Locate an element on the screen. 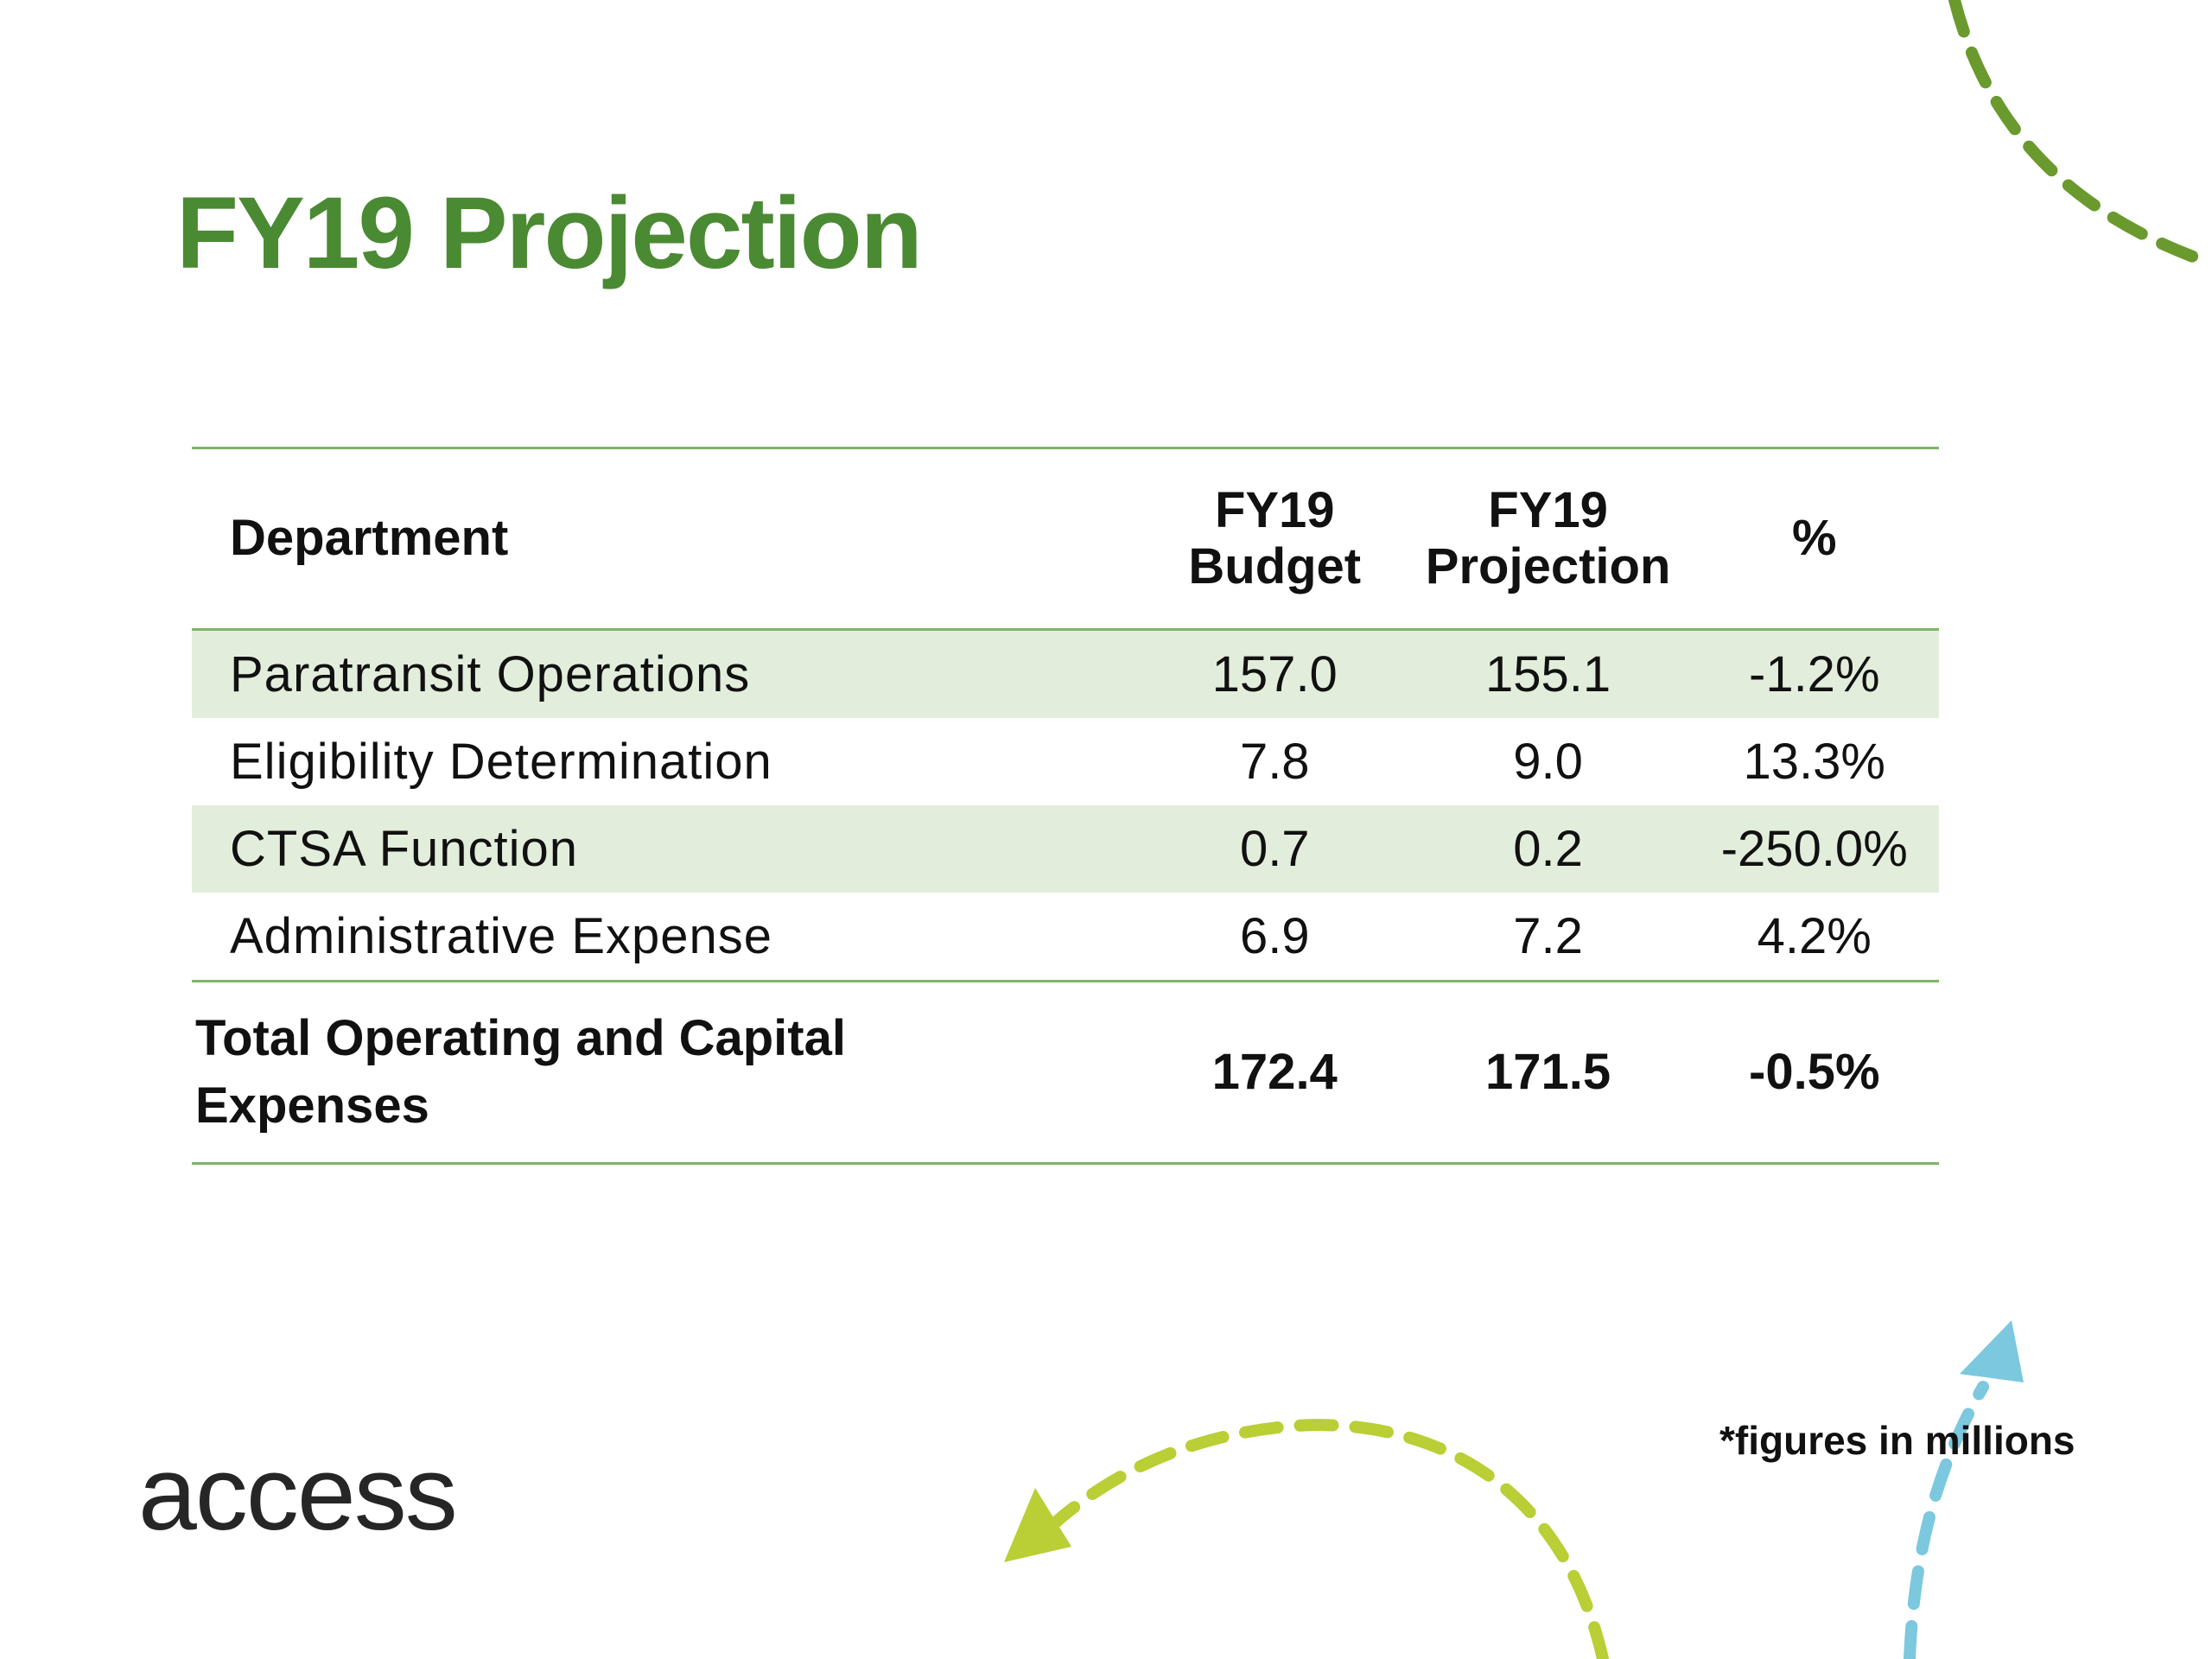 The image size is (2212, 1659). row-percent: 4.2% is located at coordinates (1814, 936).